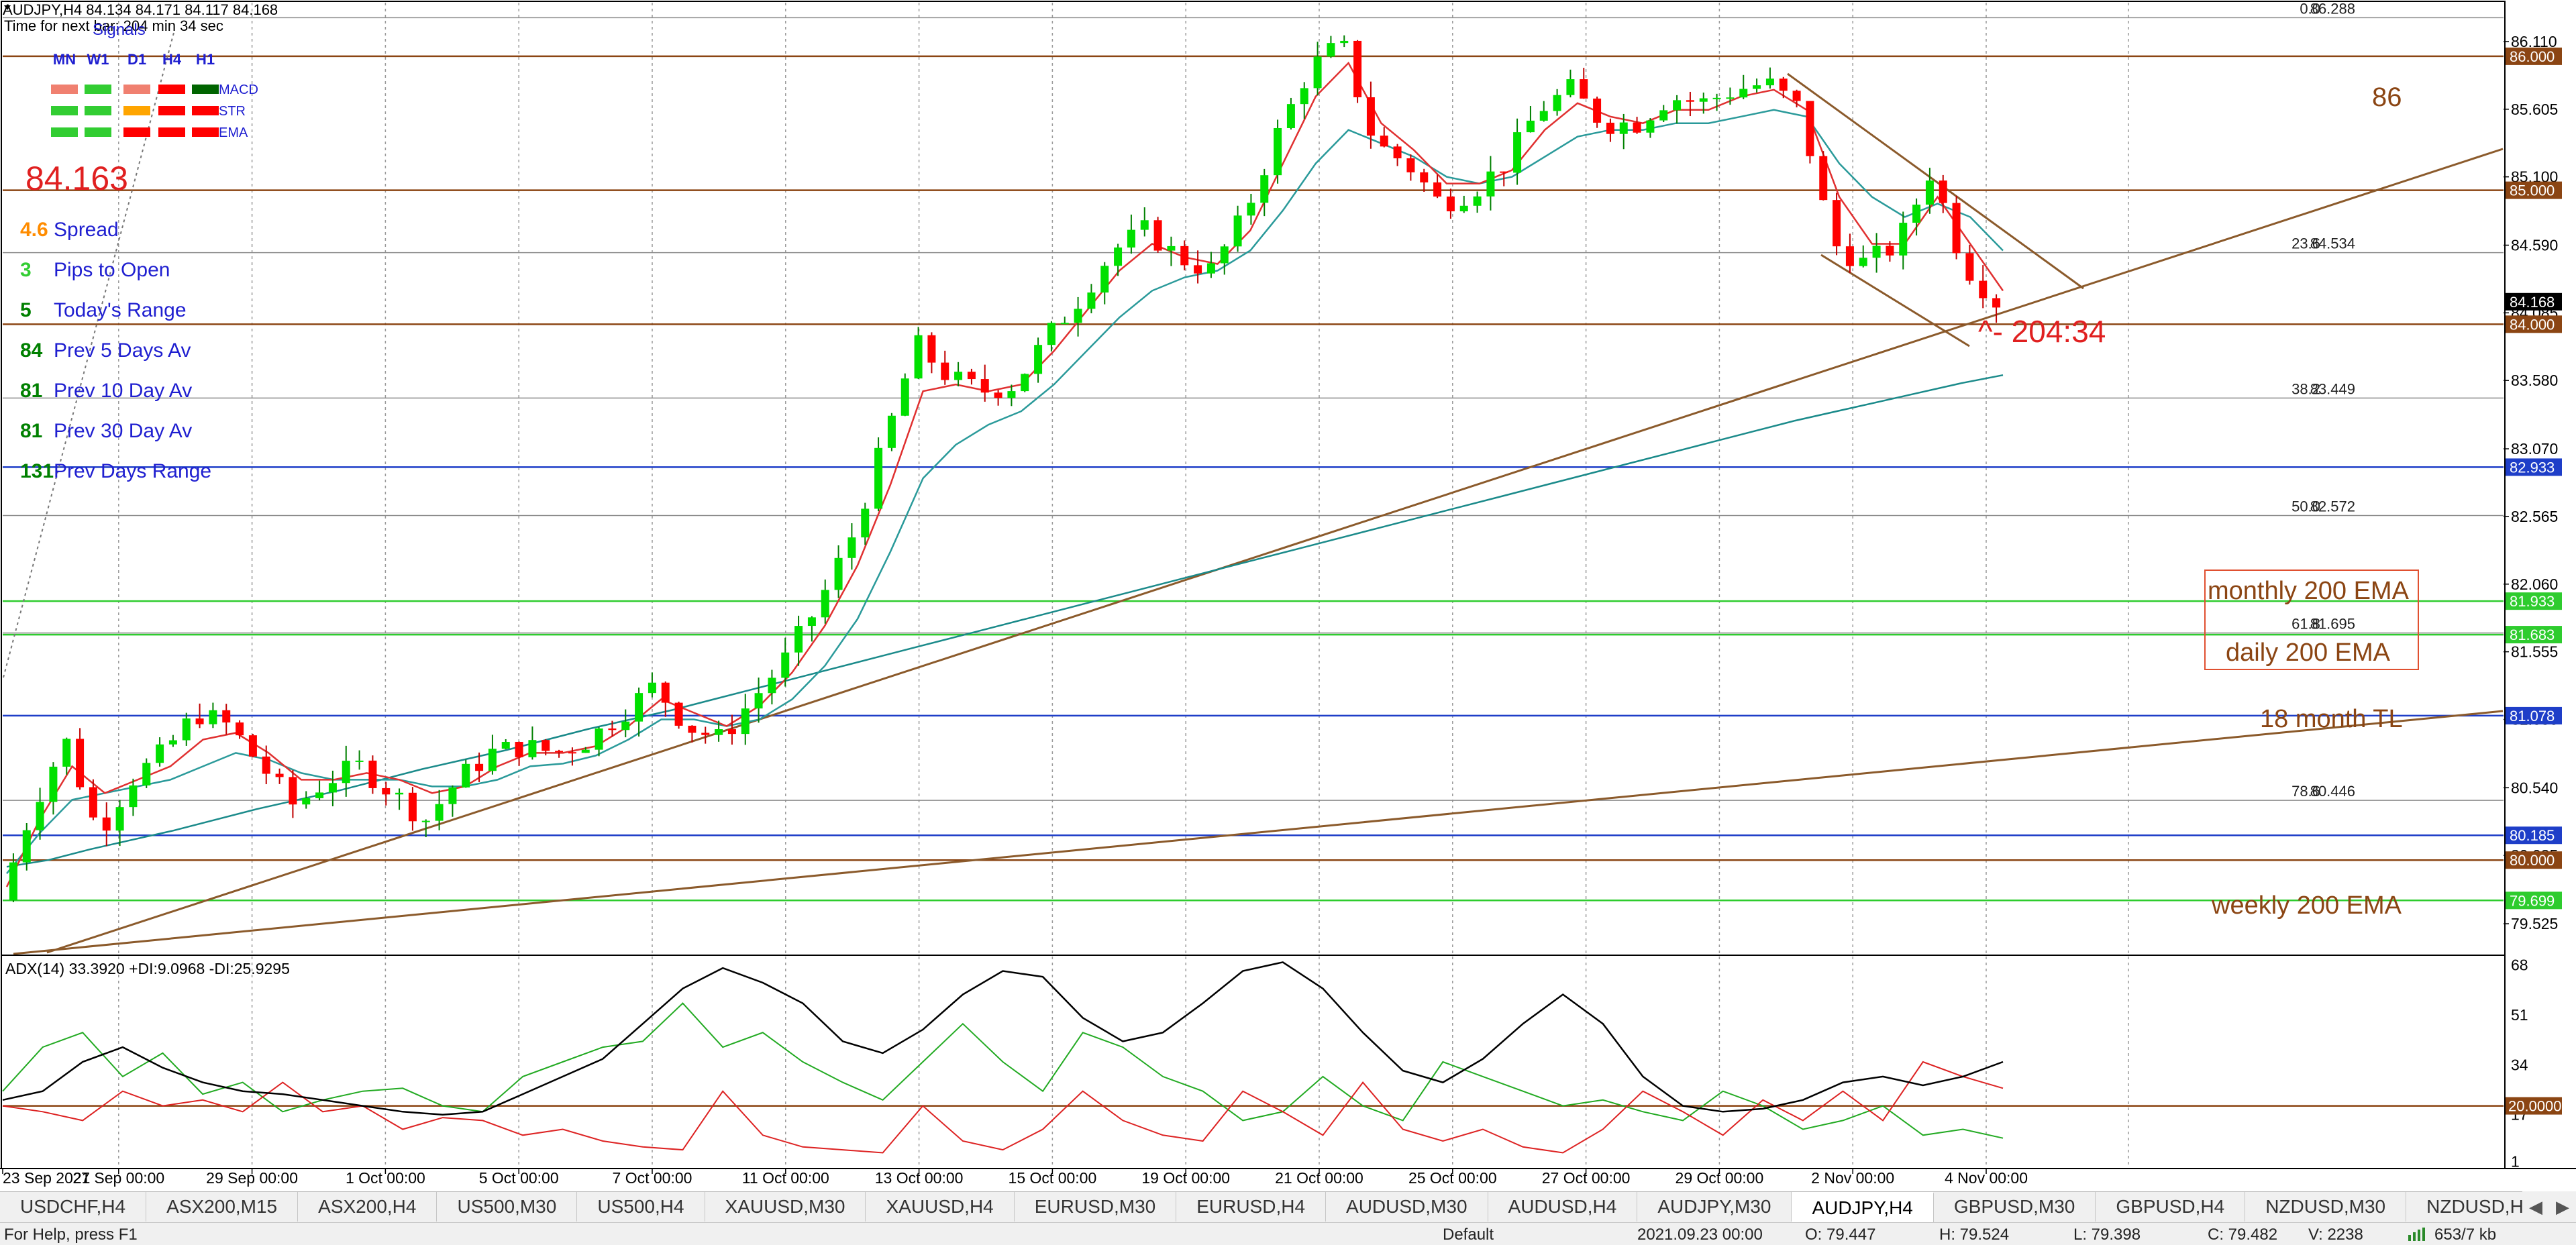 This screenshot has height=1245, width=2576. What do you see at coordinates (222, 1207) in the screenshot?
I see `symbol-tab: ASX200,M15` at bounding box center [222, 1207].